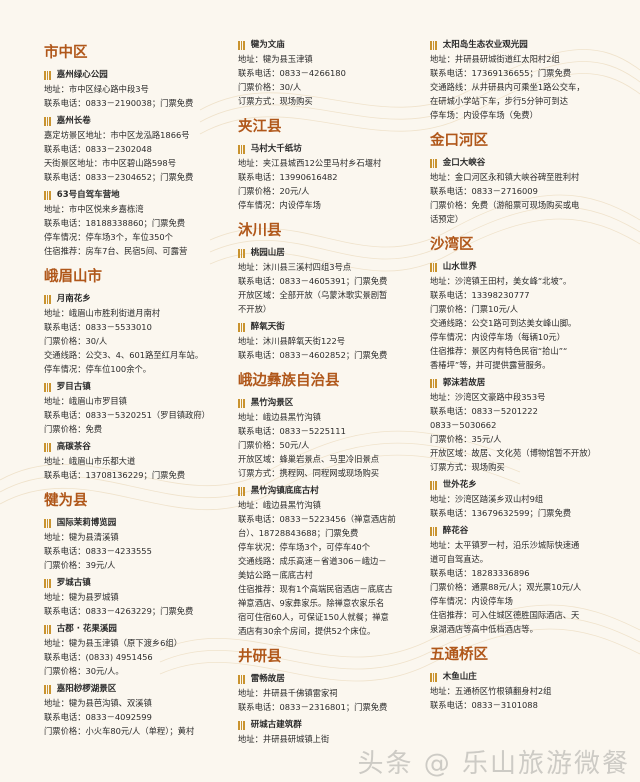 This screenshot has height=782, width=640. What do you see at coordinates (275, 575) in the screenshot?
I see `attraction-detail-line: 美姑公路－底底古村` at bounding box center [275, 575].